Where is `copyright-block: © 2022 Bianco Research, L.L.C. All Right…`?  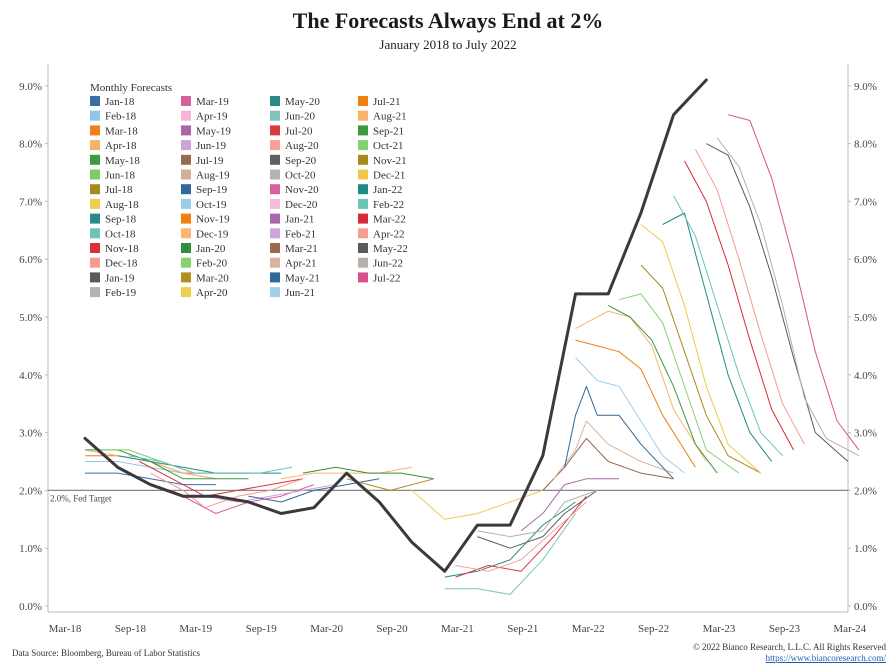
copyright-block: © 2022 Bianco Research, L.L.C. All Right… is located at coordinates (789, 653).